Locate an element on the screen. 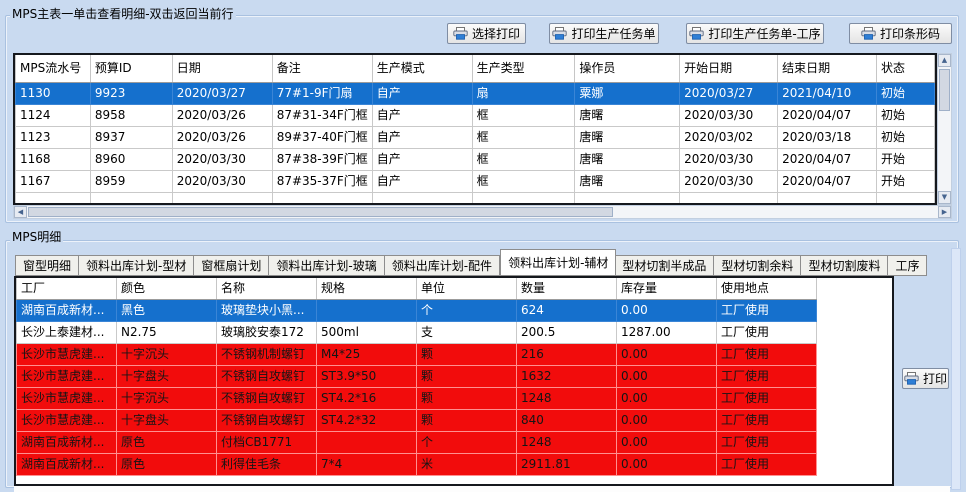  column-header: 工厂 is located at coordinates (66, 289).